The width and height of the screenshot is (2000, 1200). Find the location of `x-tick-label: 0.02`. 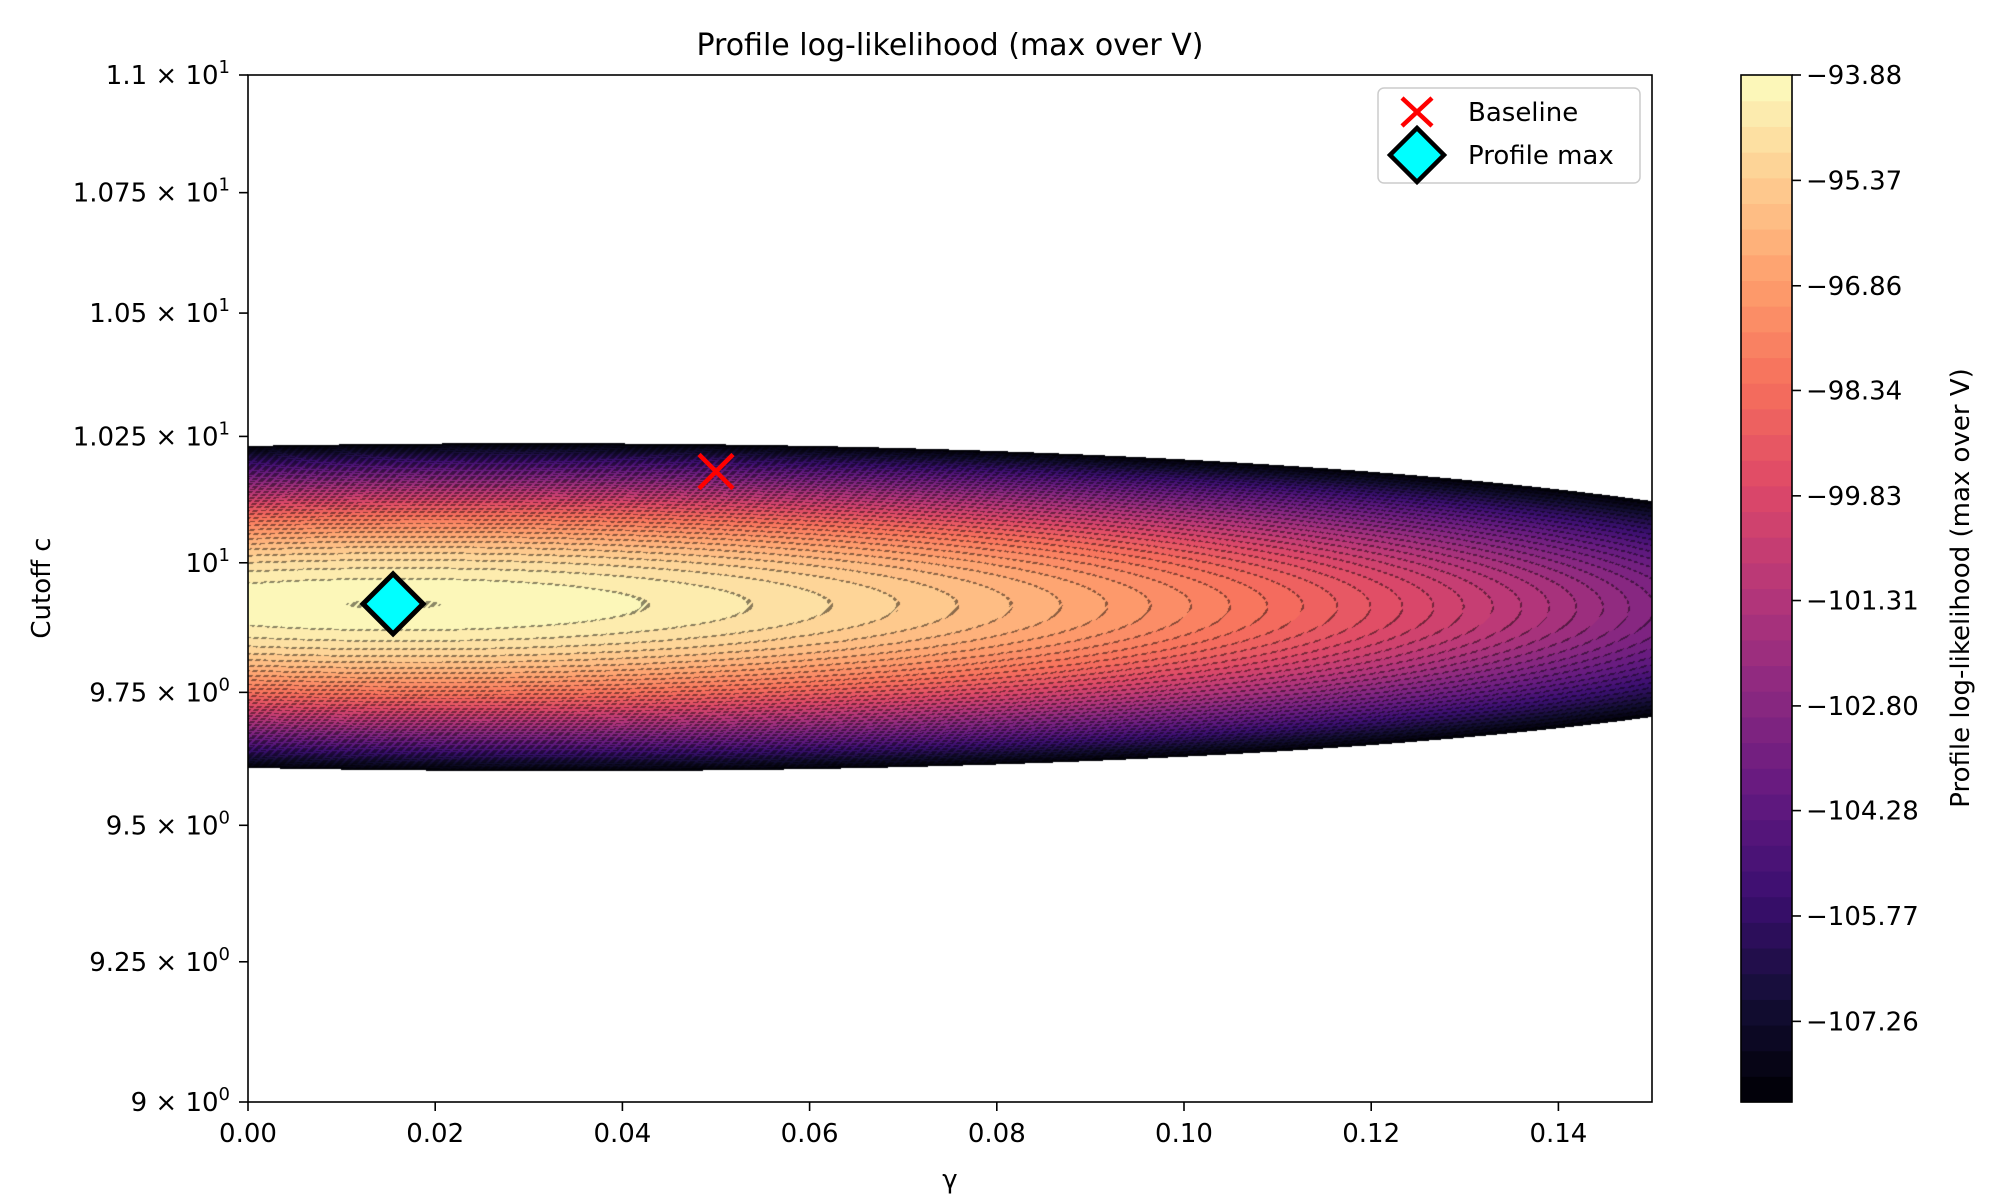

x-tick-label: 0.02 is located at coordinates (435, 1134).